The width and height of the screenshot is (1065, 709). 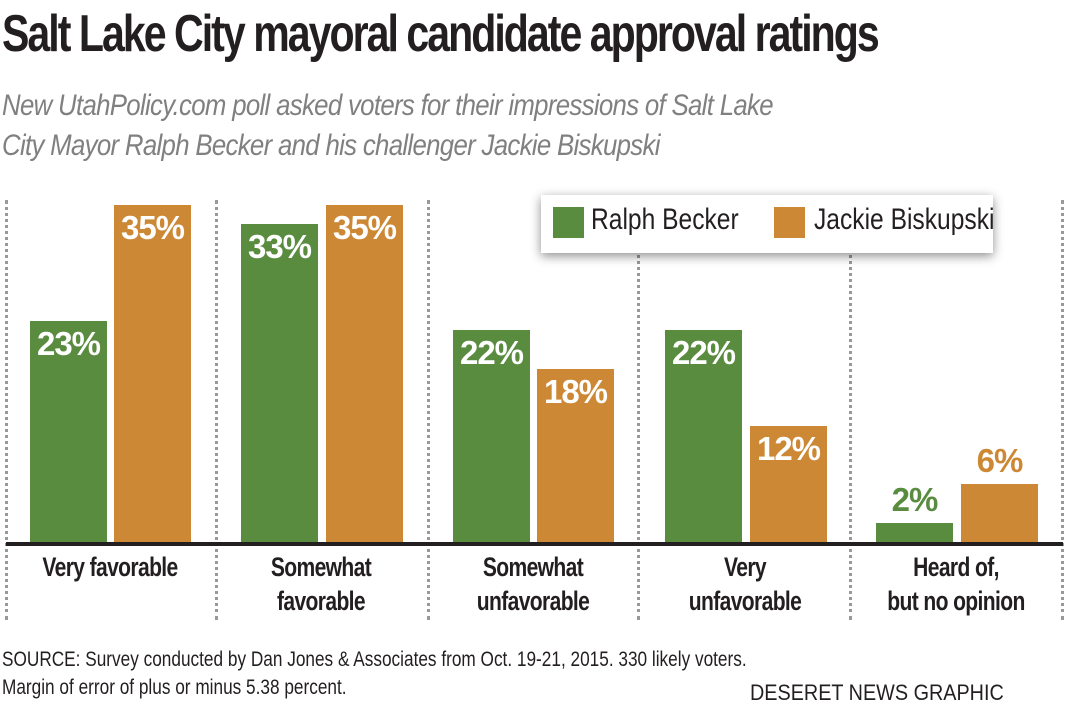 What do you see at coordinates (68, 431) in the screenshot?
I see `bar-becker-very-favorable: 23%` at bounding box center [68, 431].